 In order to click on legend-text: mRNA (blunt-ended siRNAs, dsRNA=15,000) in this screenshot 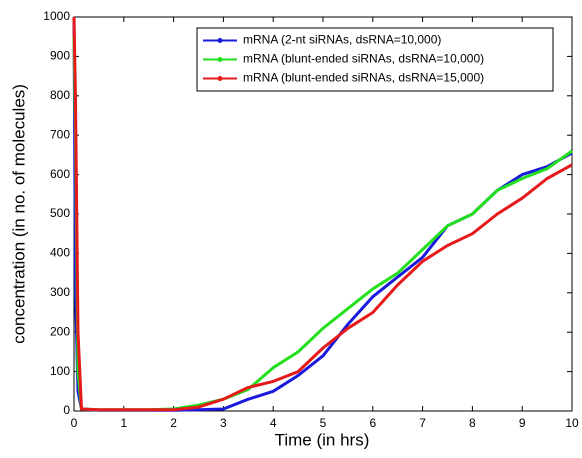, I will do `click(363, 78)`.